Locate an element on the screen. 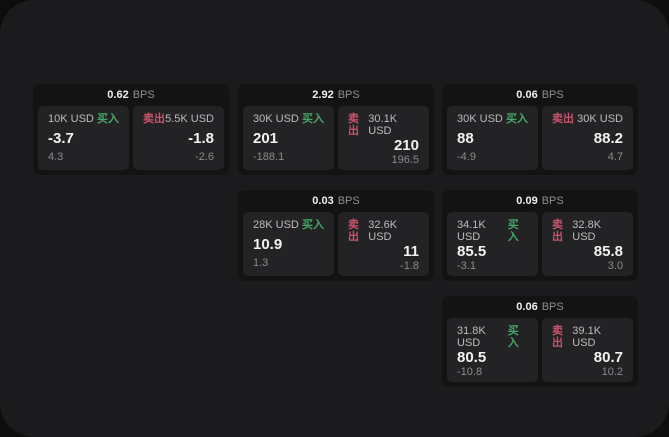 The height and width of the screenshot is (437, 669). buy-delta: 4.3 is located at coordinates (56, 157).